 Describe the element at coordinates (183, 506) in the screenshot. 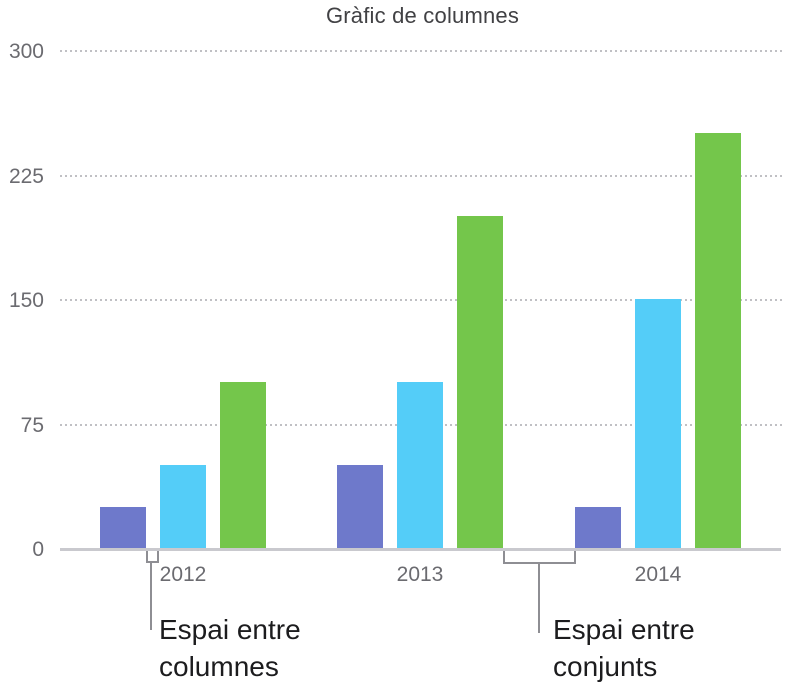

I see `bar-series-2-2012` at that location.